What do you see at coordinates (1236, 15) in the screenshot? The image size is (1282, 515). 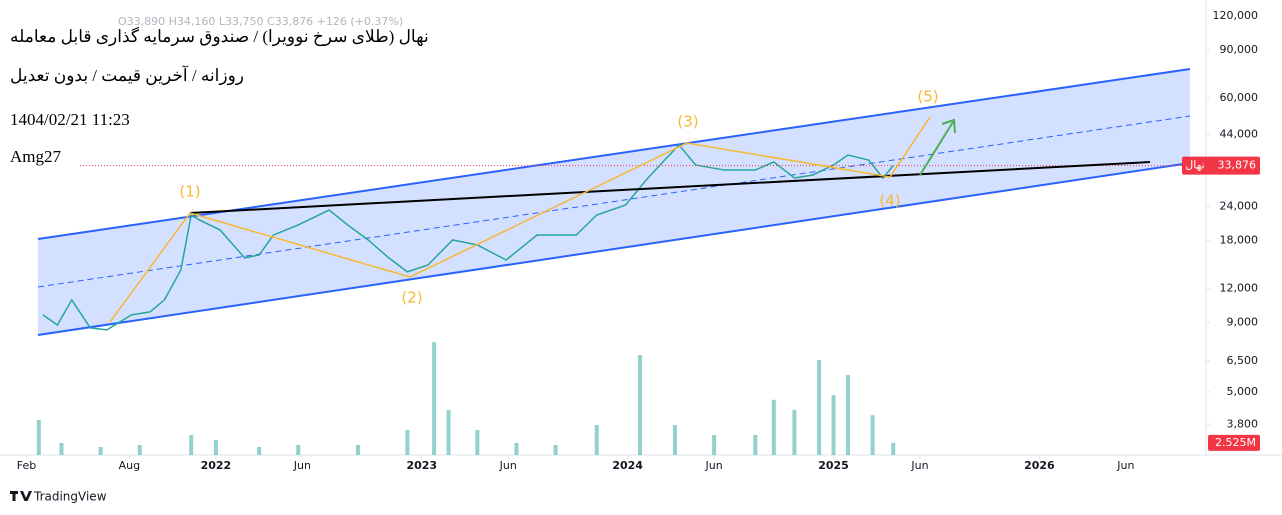 I see `y-tick-label: 120,000` at bounding box center [1236, 15].